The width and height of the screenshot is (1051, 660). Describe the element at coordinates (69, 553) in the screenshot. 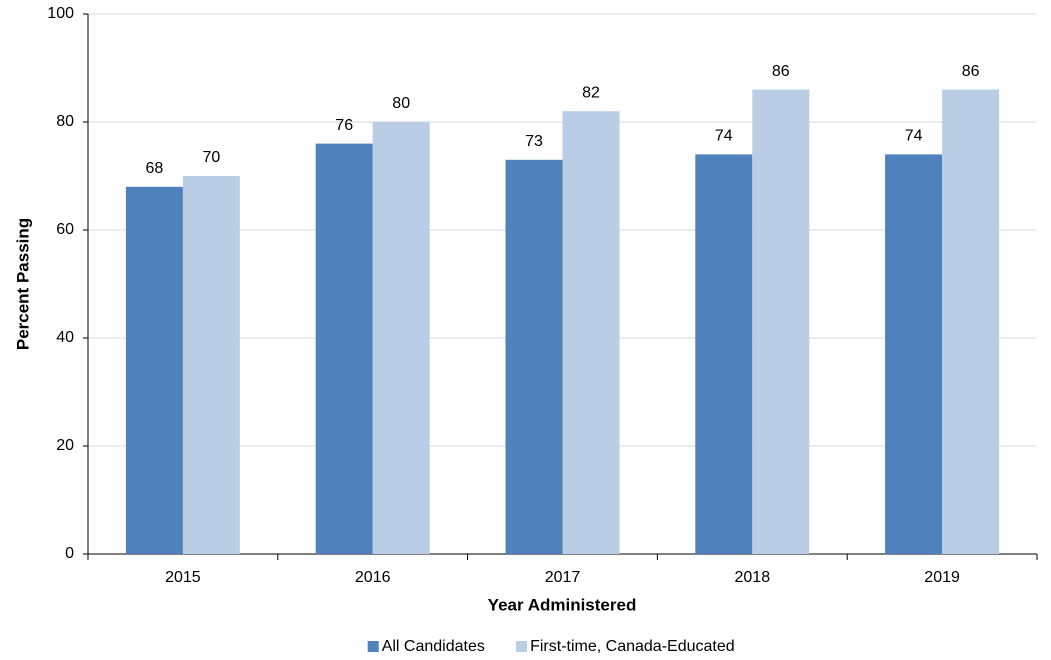

I see `y-tick-label: 0` at that location.